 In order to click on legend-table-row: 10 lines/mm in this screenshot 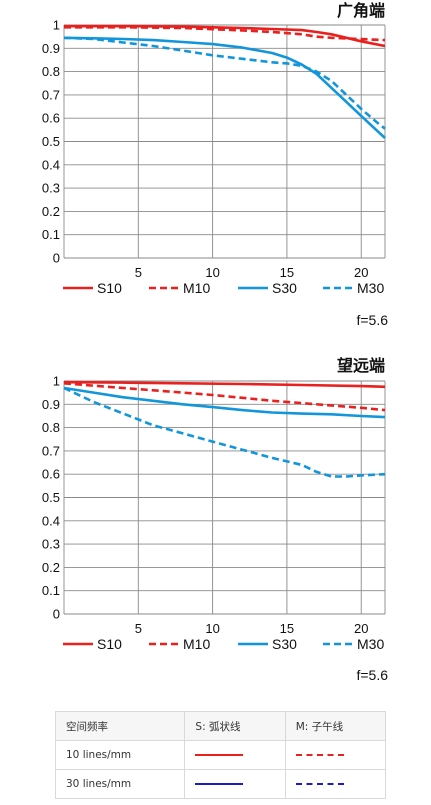, I will do `click(220, 755)`.